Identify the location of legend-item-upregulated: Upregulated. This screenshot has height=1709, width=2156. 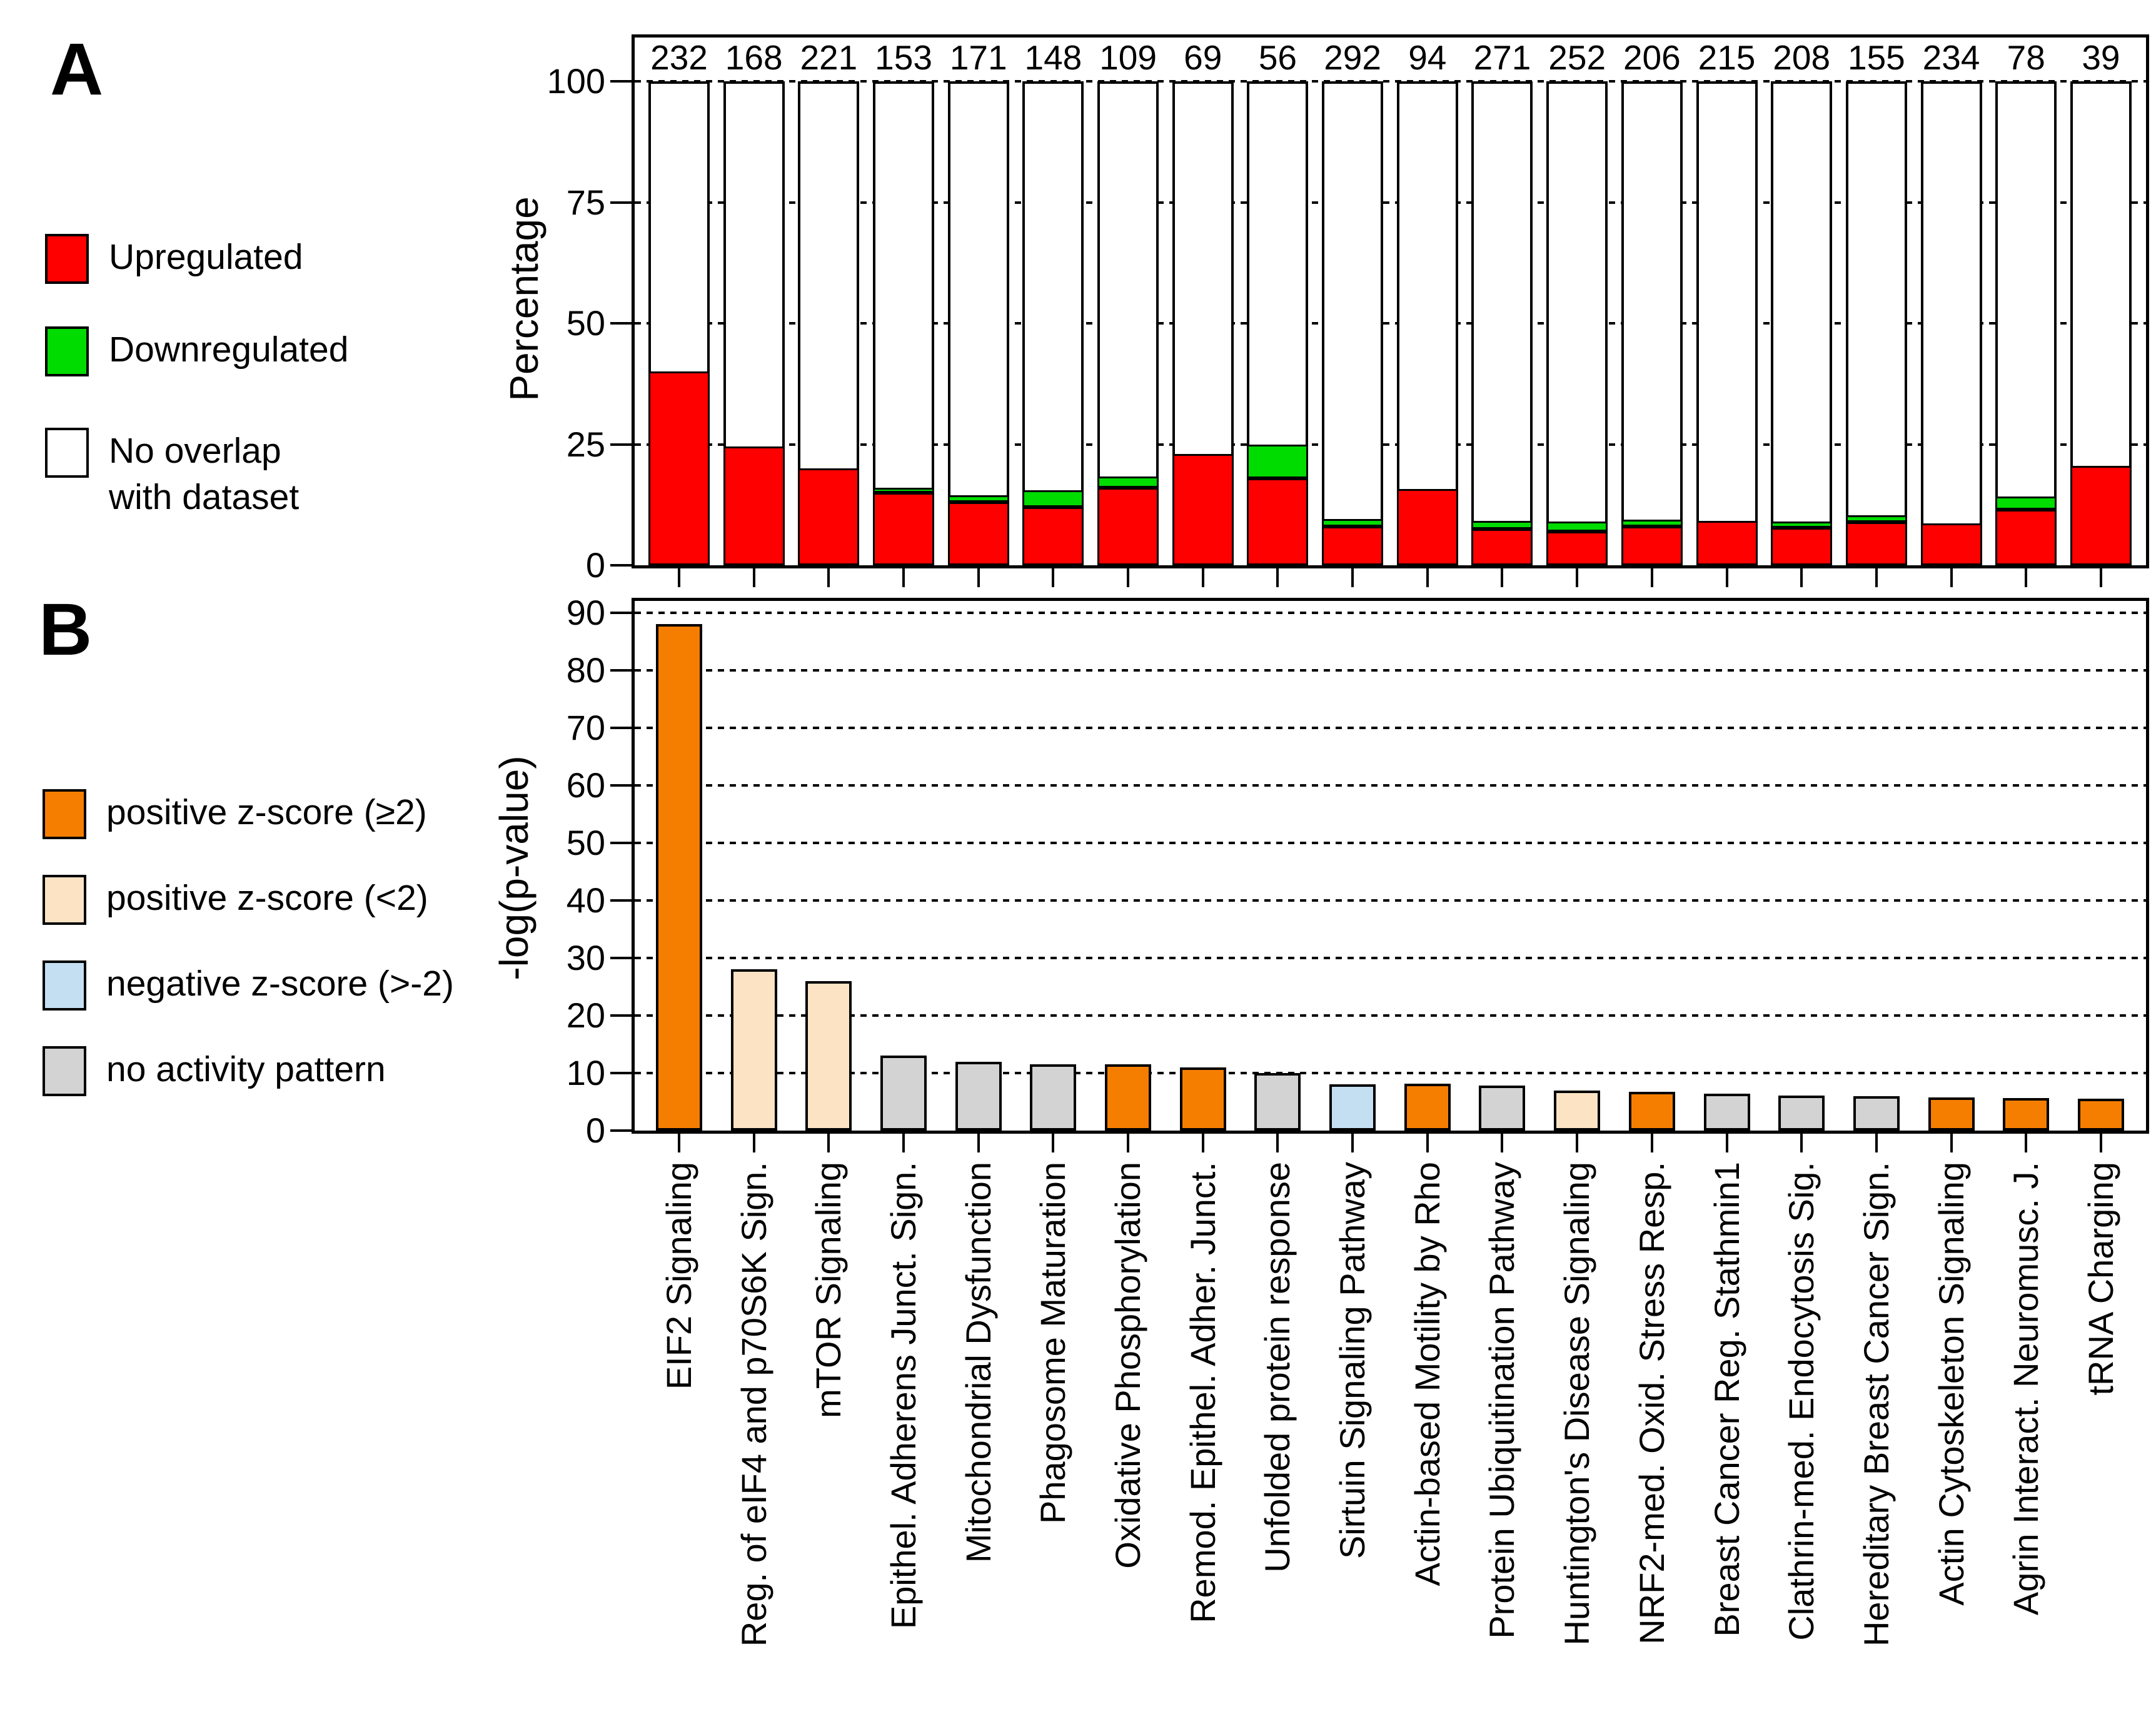
(174, 259).